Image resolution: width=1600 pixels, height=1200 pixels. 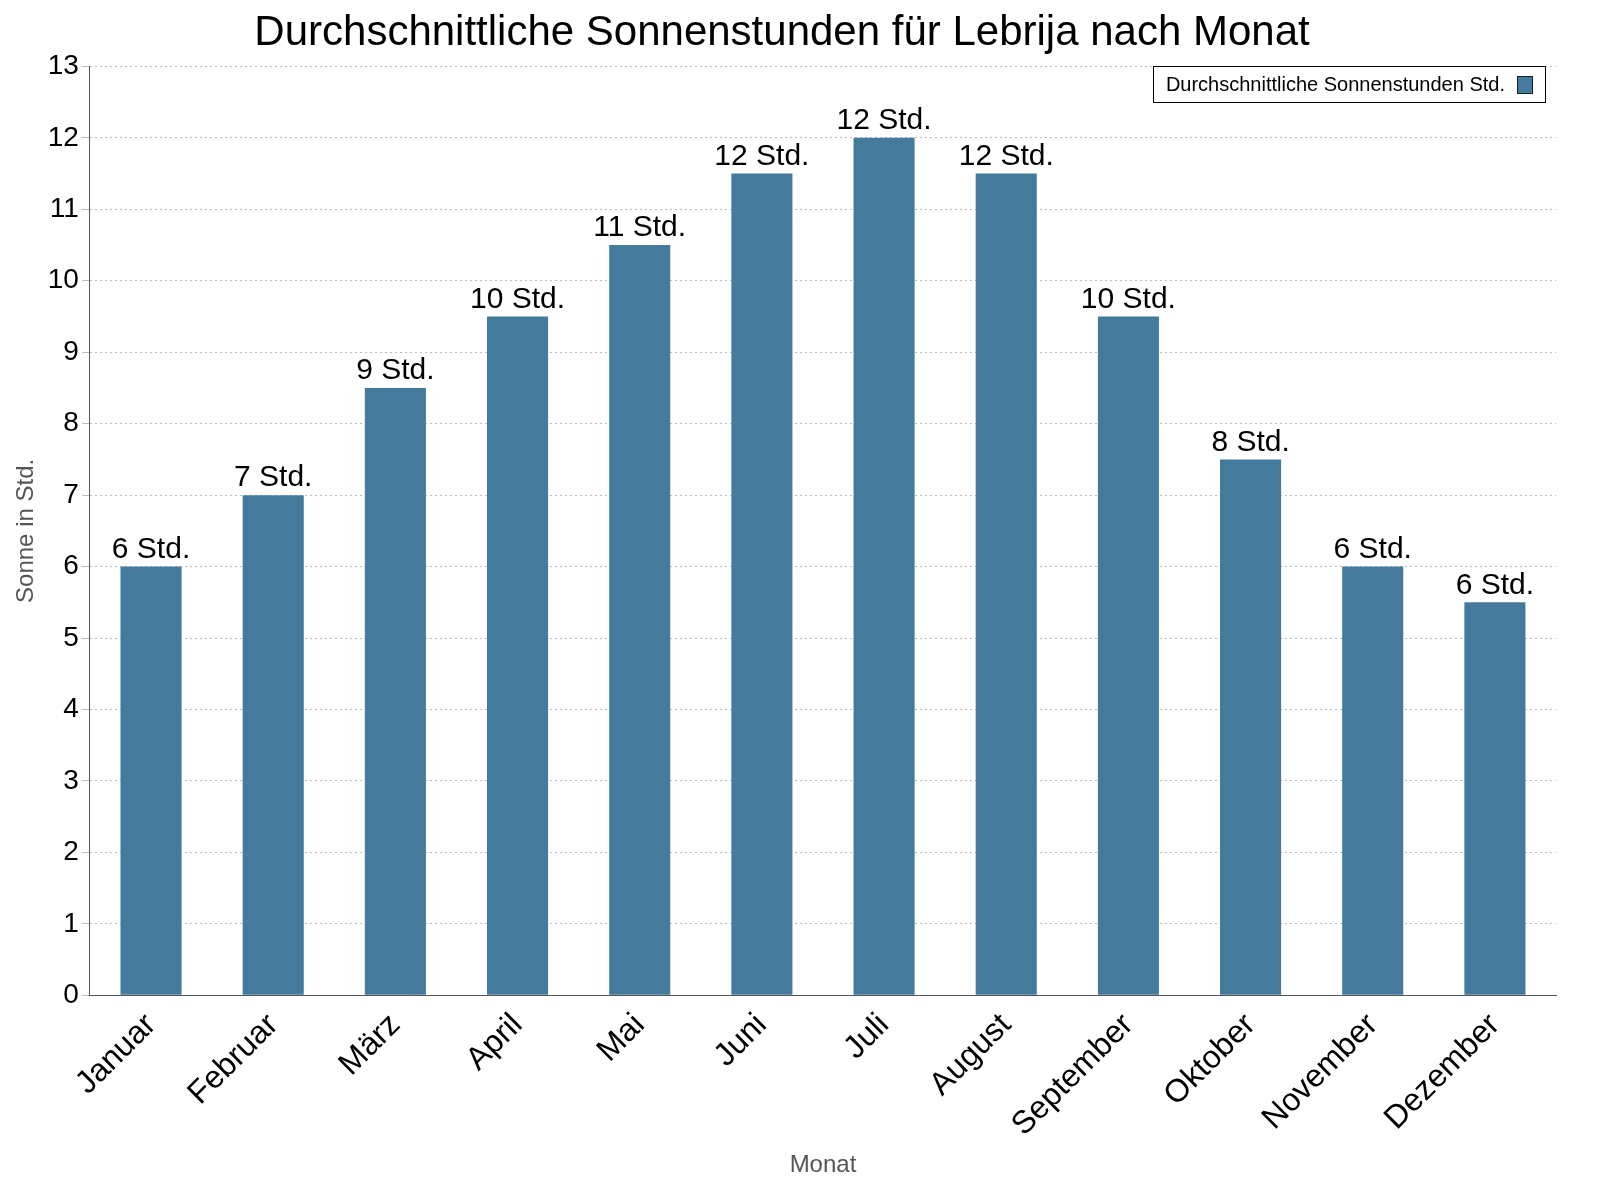 I want to click on y-axis-title: Sonne in Std., so click(x=25, y=530).